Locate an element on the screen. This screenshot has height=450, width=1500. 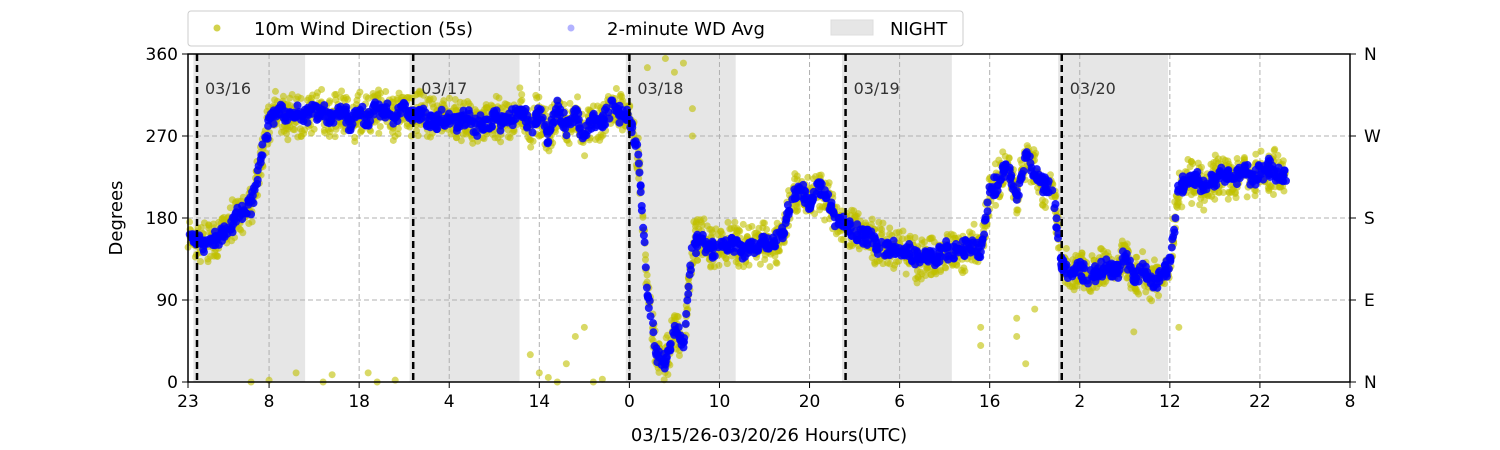
y2-compass-label: W is located at coordinates (1372, 137).